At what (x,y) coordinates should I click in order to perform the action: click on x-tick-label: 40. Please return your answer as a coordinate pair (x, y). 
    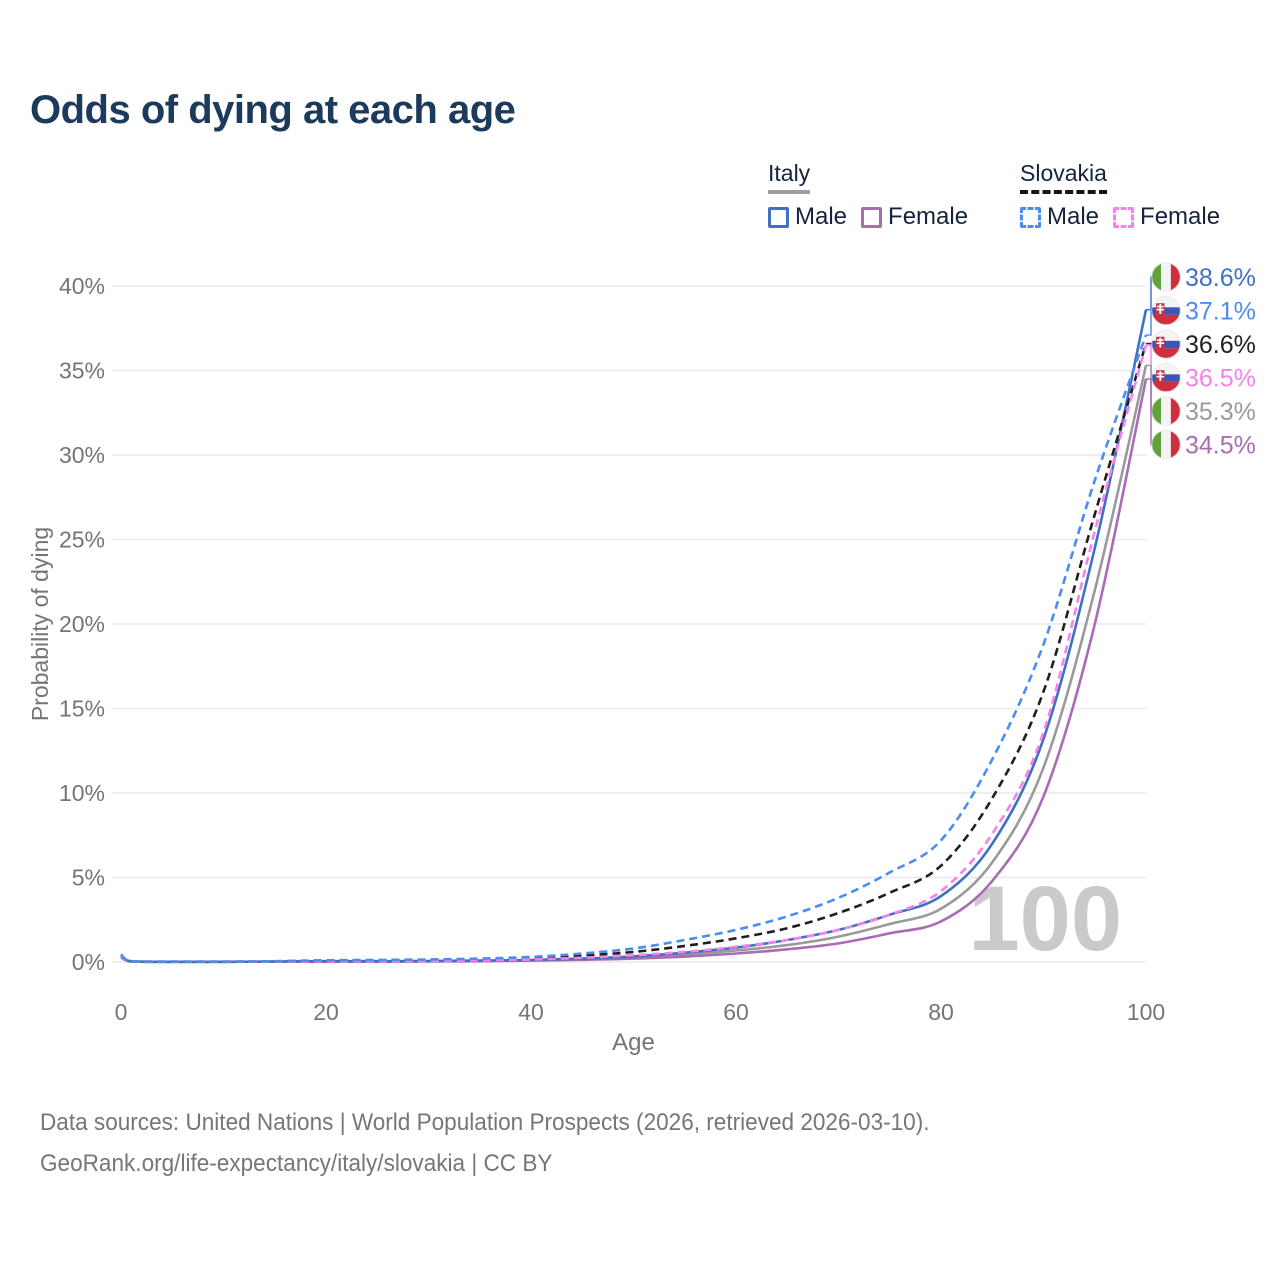
    Looking at the image, I should click on (531, 1012).